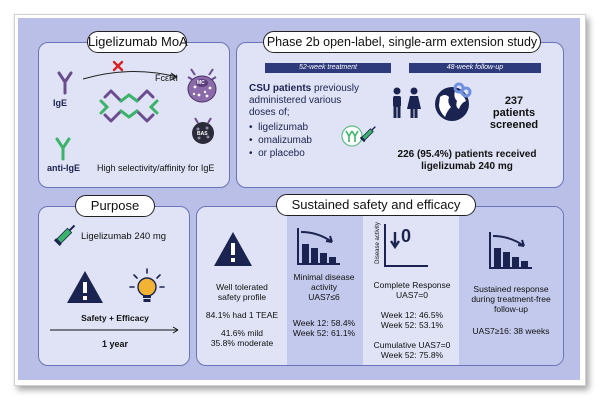 This screenshot has height=400, width=600. Describe the element at coordinates (115, 318) in the screenshot. I see `purpose-safety-label: Safety + Efficacy` at that location.